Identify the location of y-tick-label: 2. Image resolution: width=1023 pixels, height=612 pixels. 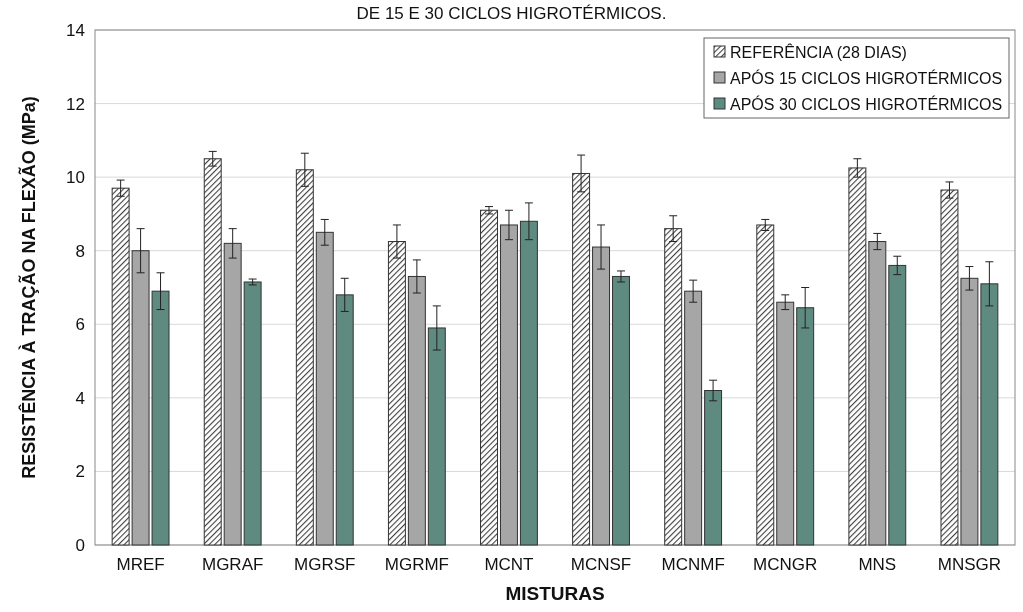
(80, 472).